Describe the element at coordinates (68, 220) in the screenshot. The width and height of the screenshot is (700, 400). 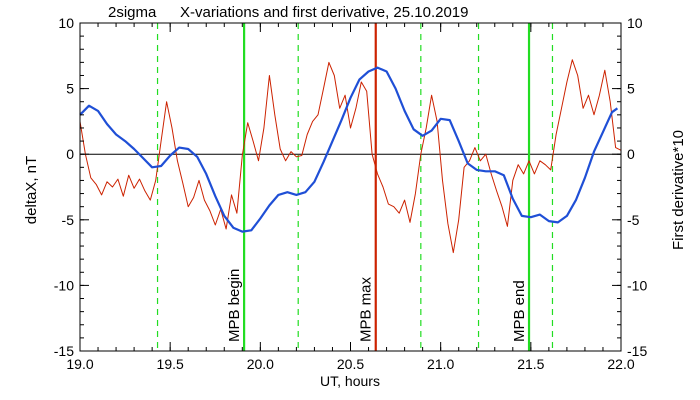
I see `y-tick-label-left: -5` at that location.